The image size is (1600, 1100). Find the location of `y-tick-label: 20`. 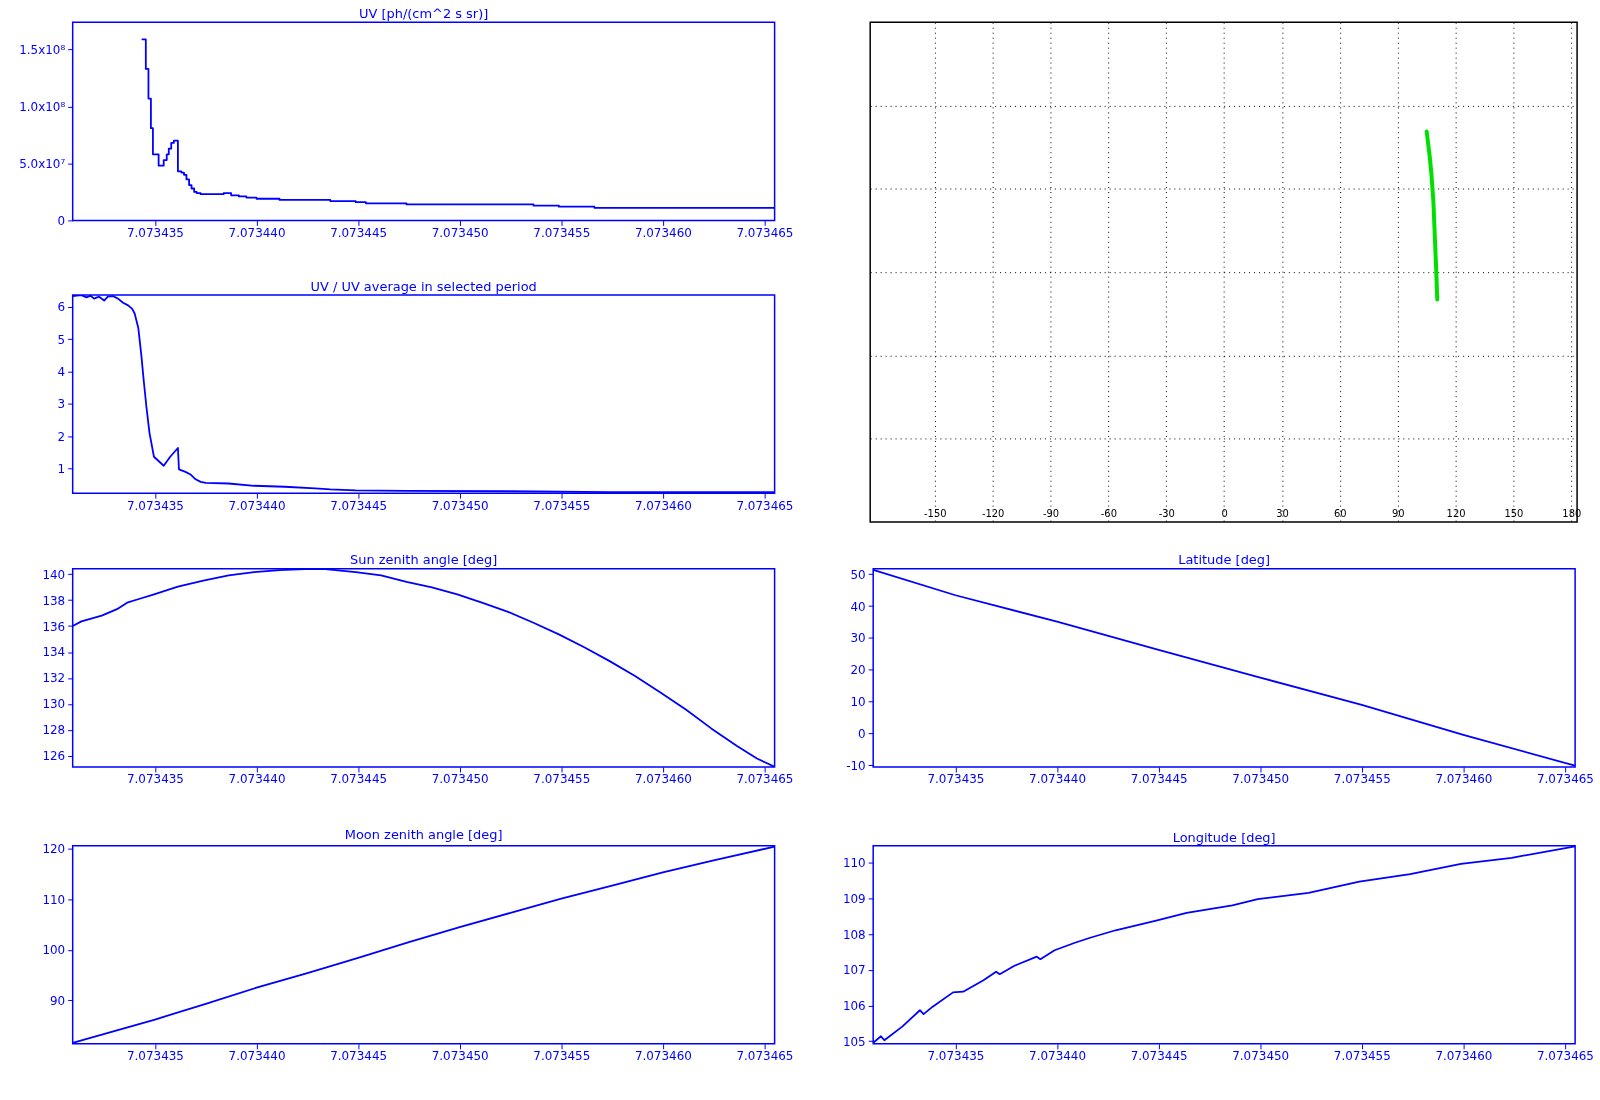

y-tick-label: 20 is located at coordinates (858, 670).